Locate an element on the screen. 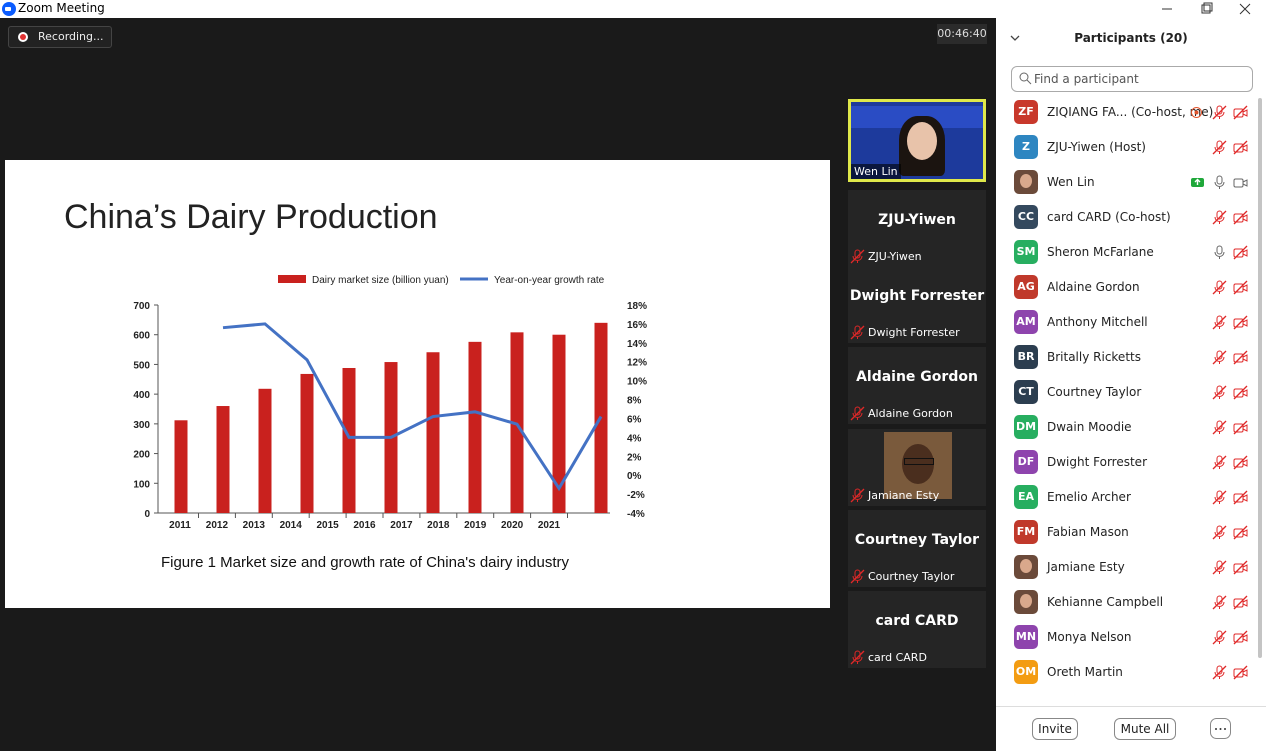 Image resolution: width=1266 pixels, height=751 pixels. participant-row: MN Monya Nelson is located at coordinates (1122, 637).